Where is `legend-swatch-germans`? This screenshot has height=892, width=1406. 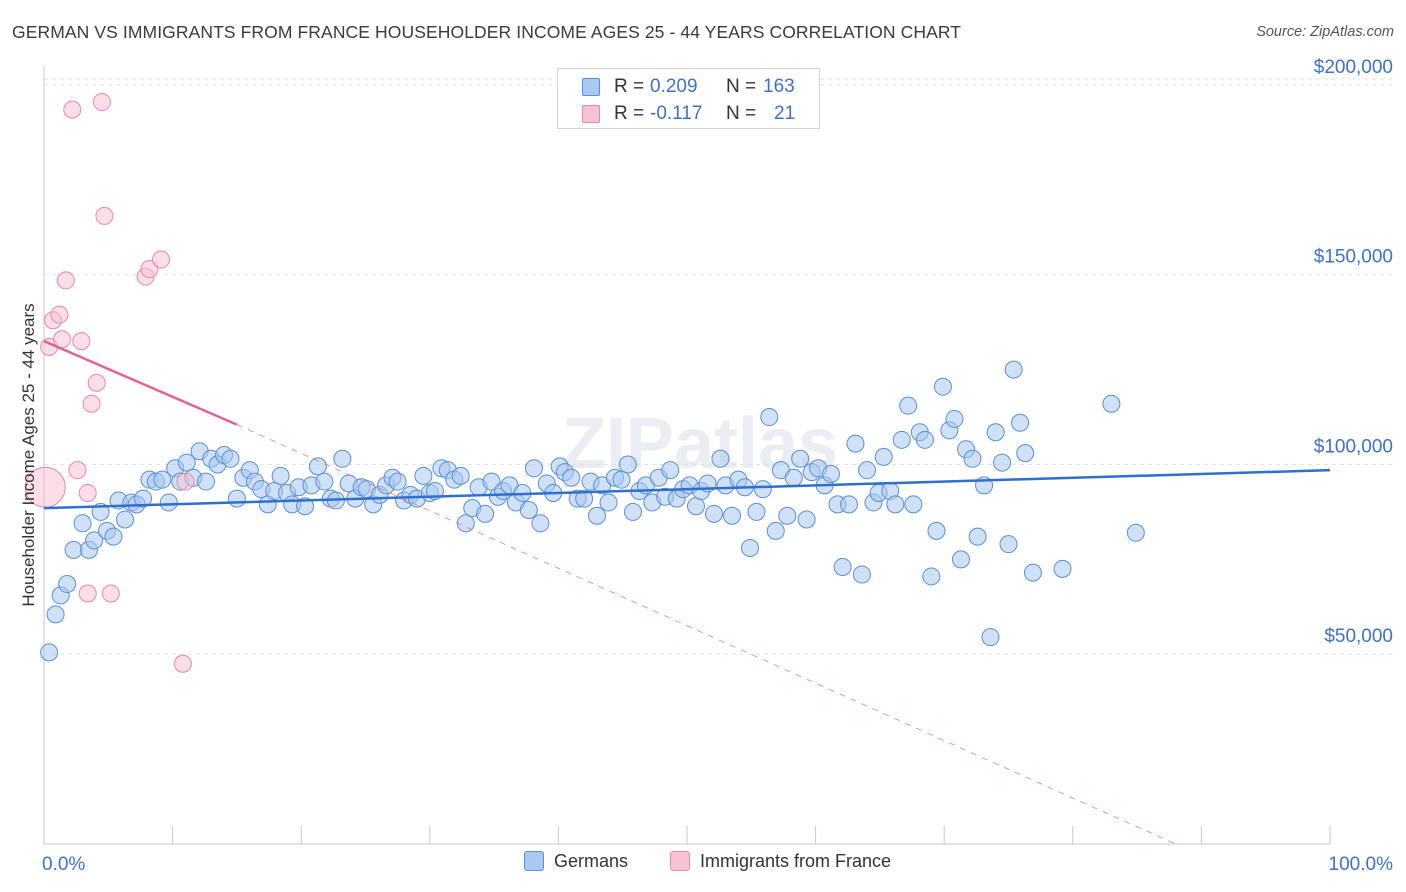 legend-swatch-germans is located at coordinates (591, 87).